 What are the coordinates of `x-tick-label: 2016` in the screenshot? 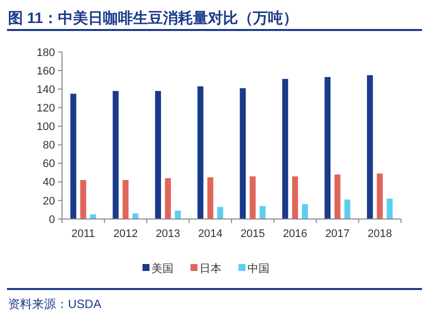 It's located at (295, 234).